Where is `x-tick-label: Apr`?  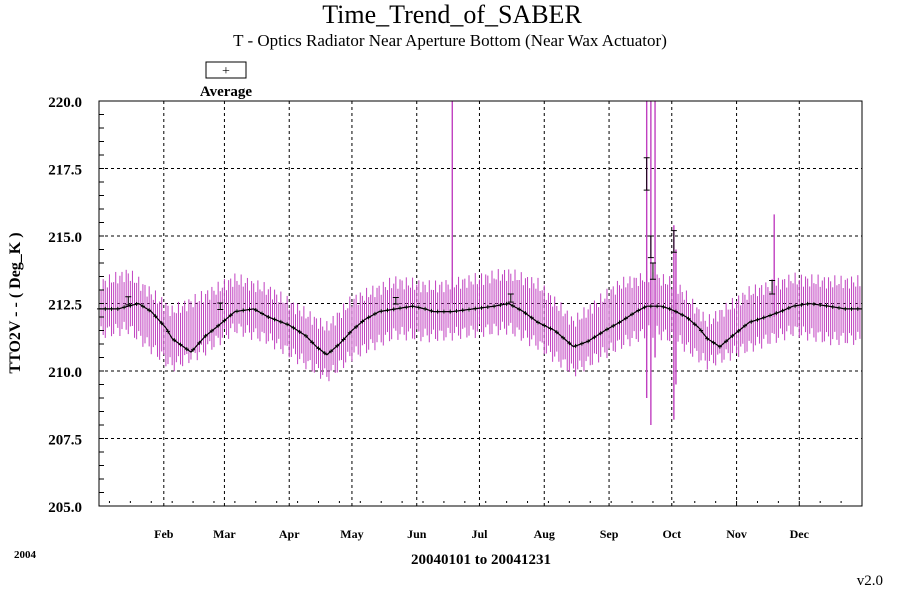
x-tick-label: Apr is located at coordinates (289, 534).